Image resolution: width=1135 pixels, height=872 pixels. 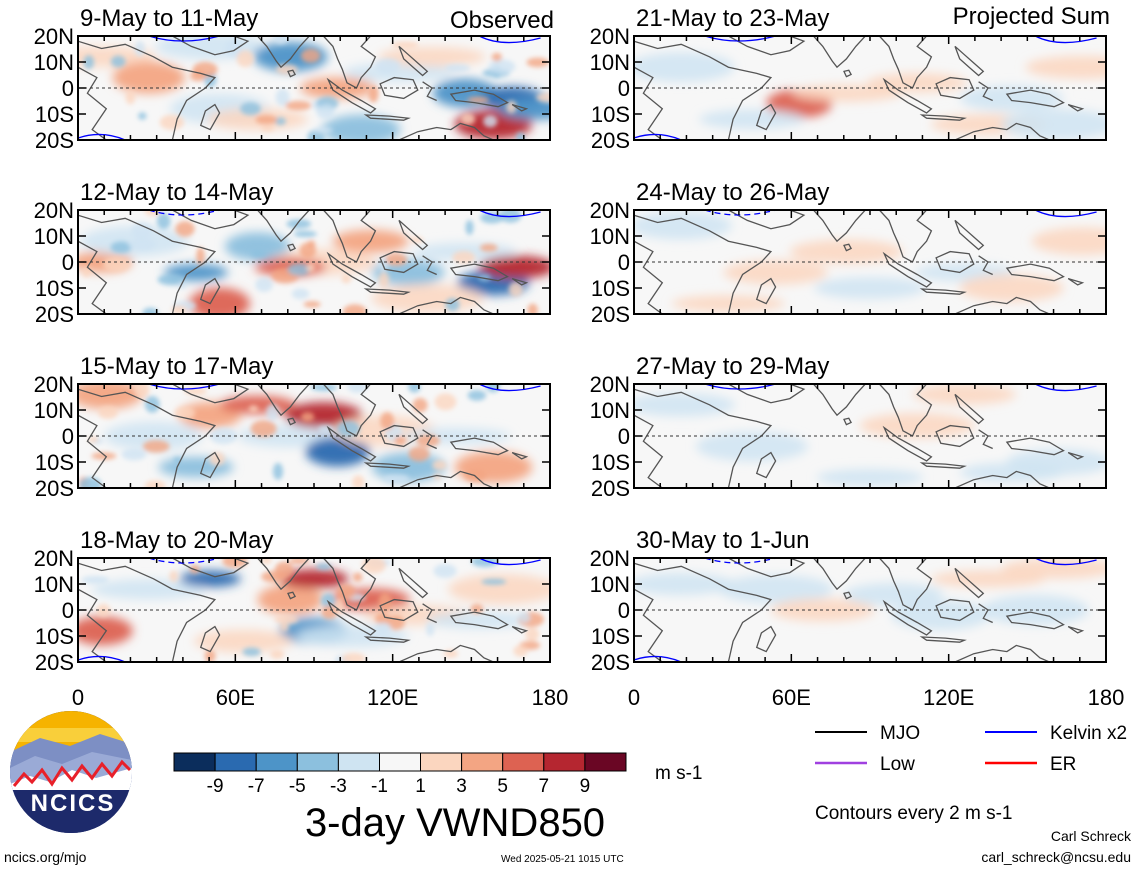 I want to click on ncics-logo: NCICS, so click(x=71, y=772).